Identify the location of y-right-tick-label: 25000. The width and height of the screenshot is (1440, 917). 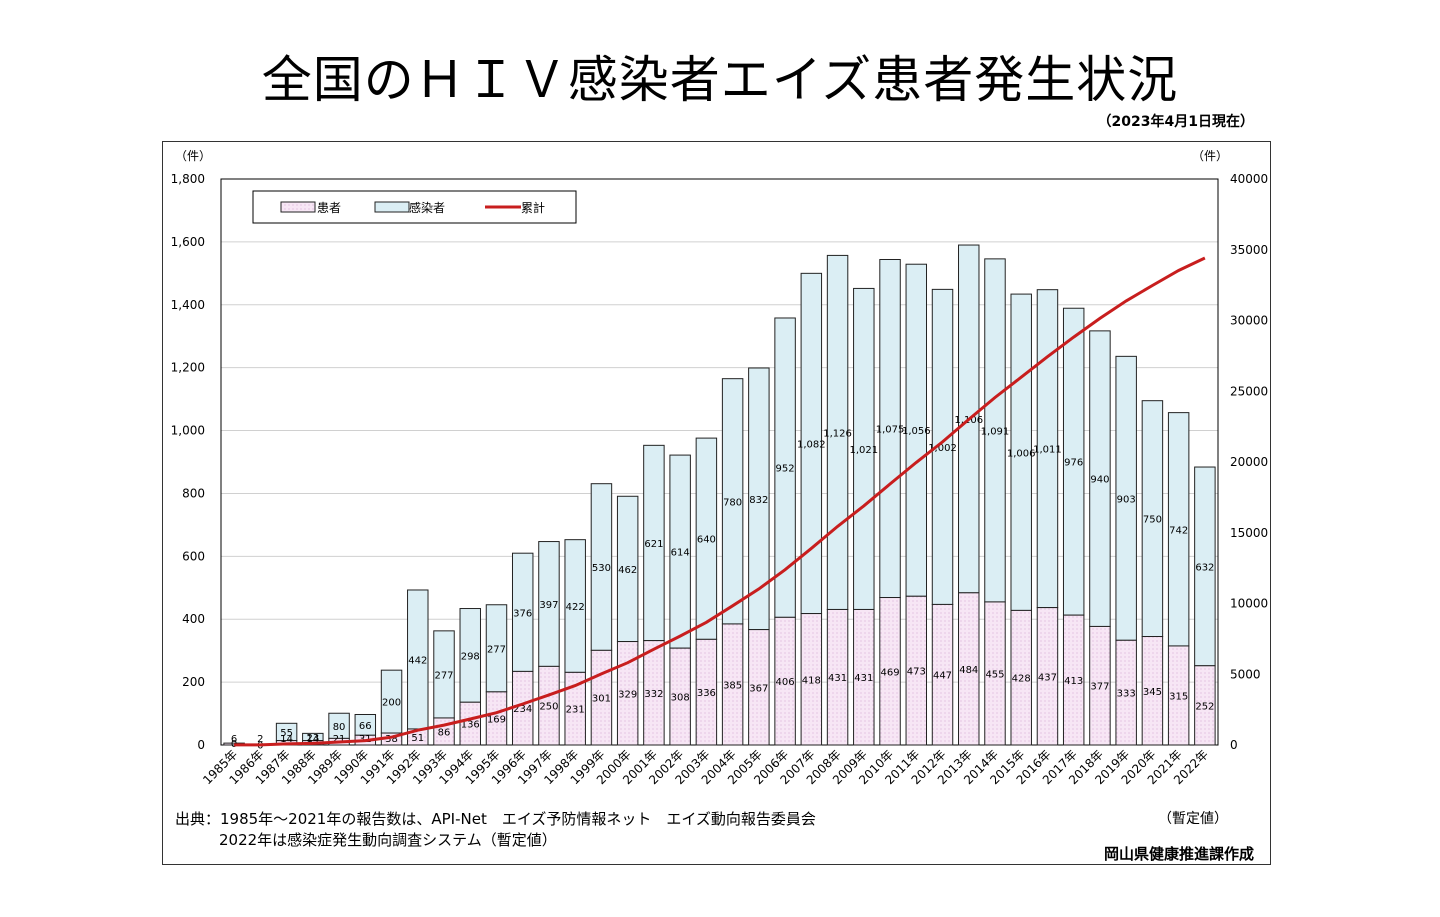
(1249, 391).